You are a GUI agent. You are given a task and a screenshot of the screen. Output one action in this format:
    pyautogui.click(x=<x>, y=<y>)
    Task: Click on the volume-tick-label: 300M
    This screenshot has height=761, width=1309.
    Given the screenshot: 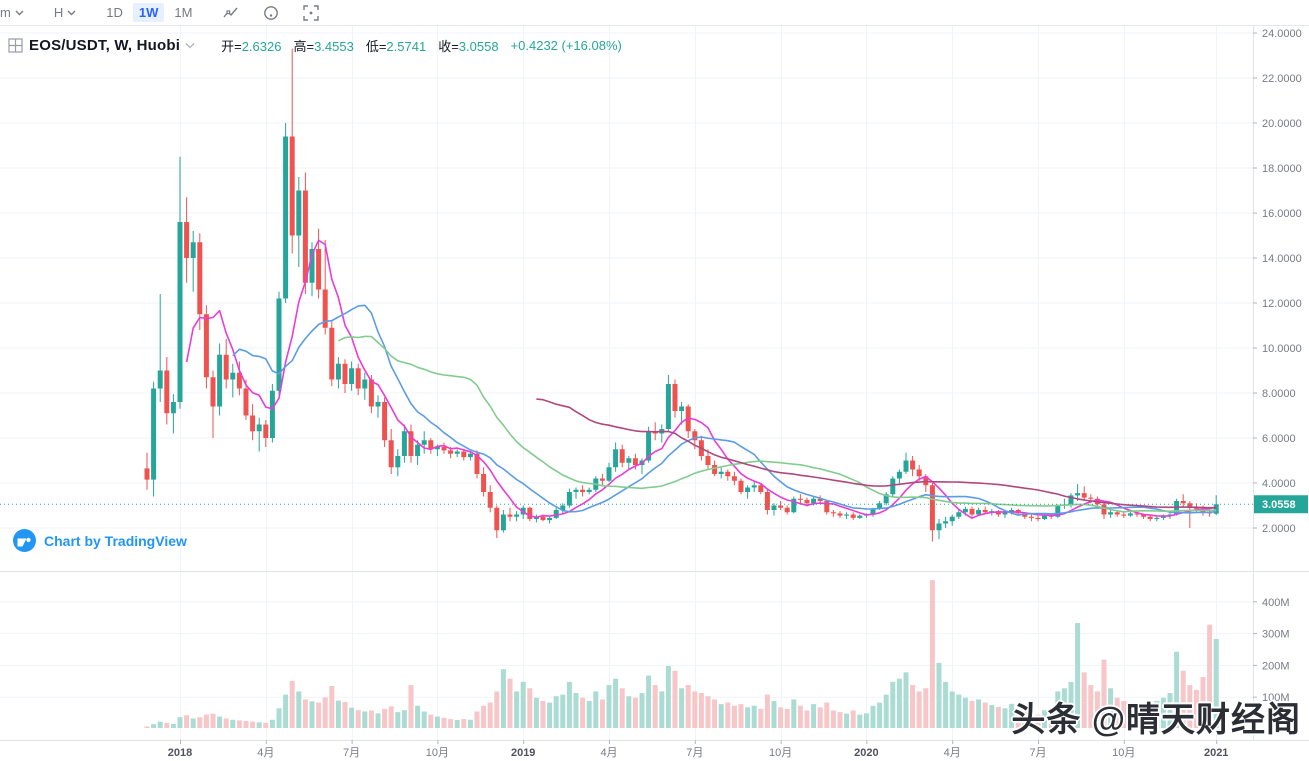 What is the action you would take?
    pyautogui.click(x=1276, y=635)
    